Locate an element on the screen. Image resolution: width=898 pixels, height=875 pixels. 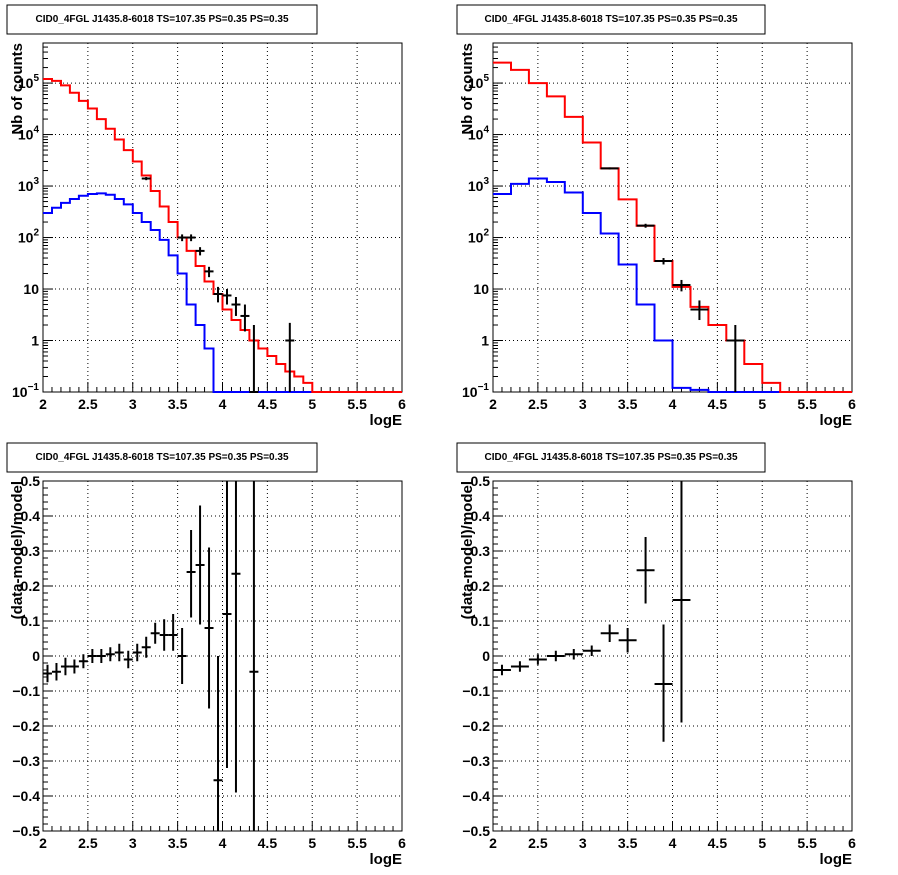
y-tick-label: 10⁻¹ is located at coordinates (475, 391).